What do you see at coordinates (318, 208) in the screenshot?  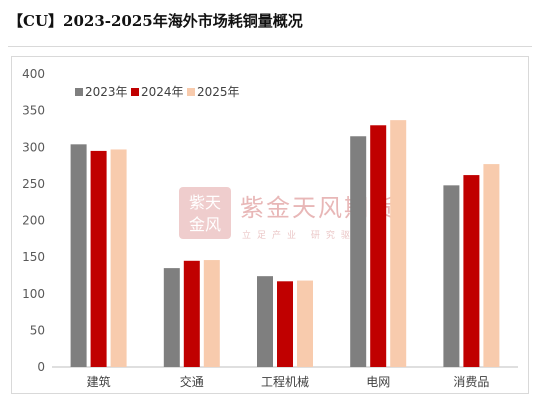 I see `watermark-company-name: 紫金天风期货` at bounding box center [318, 208].